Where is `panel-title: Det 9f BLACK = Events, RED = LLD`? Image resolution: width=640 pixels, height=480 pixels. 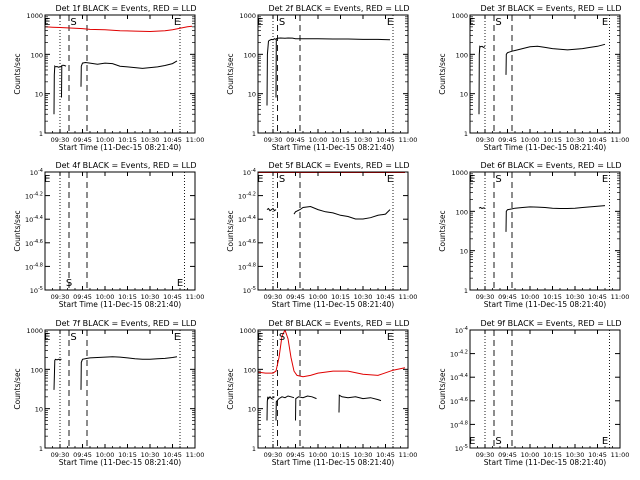 panel-title: Det 9f BLACK = Events, RED = LLD is located at coordinates (550, 323).